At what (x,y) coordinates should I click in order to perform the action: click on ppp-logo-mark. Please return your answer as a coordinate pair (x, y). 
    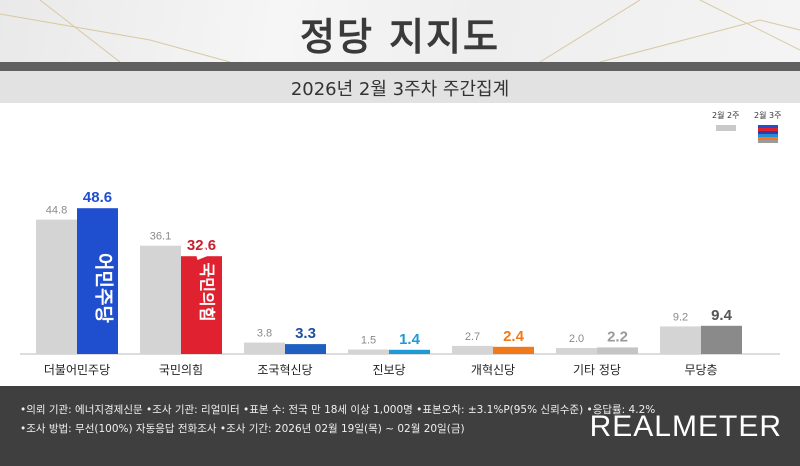
    Looking at the image, I should click on (201, 254).